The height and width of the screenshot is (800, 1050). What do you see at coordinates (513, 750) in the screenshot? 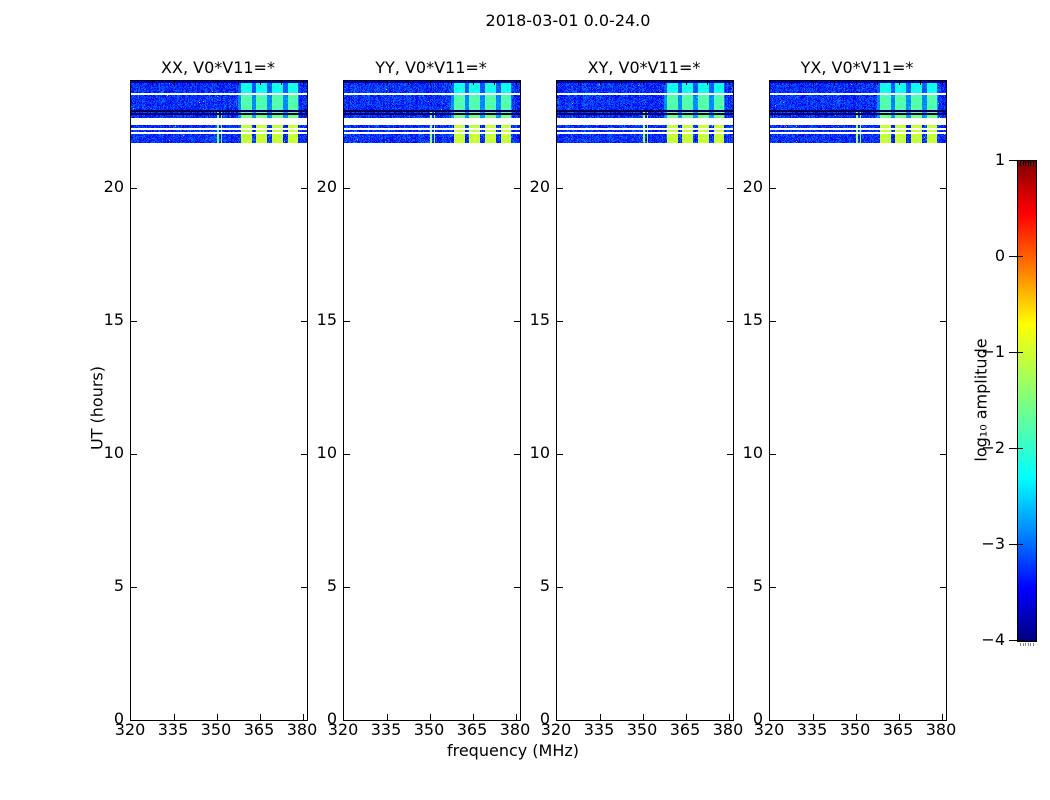
I see `x-axis-label: frequency (MHz)` at bounding box center [513, 750].